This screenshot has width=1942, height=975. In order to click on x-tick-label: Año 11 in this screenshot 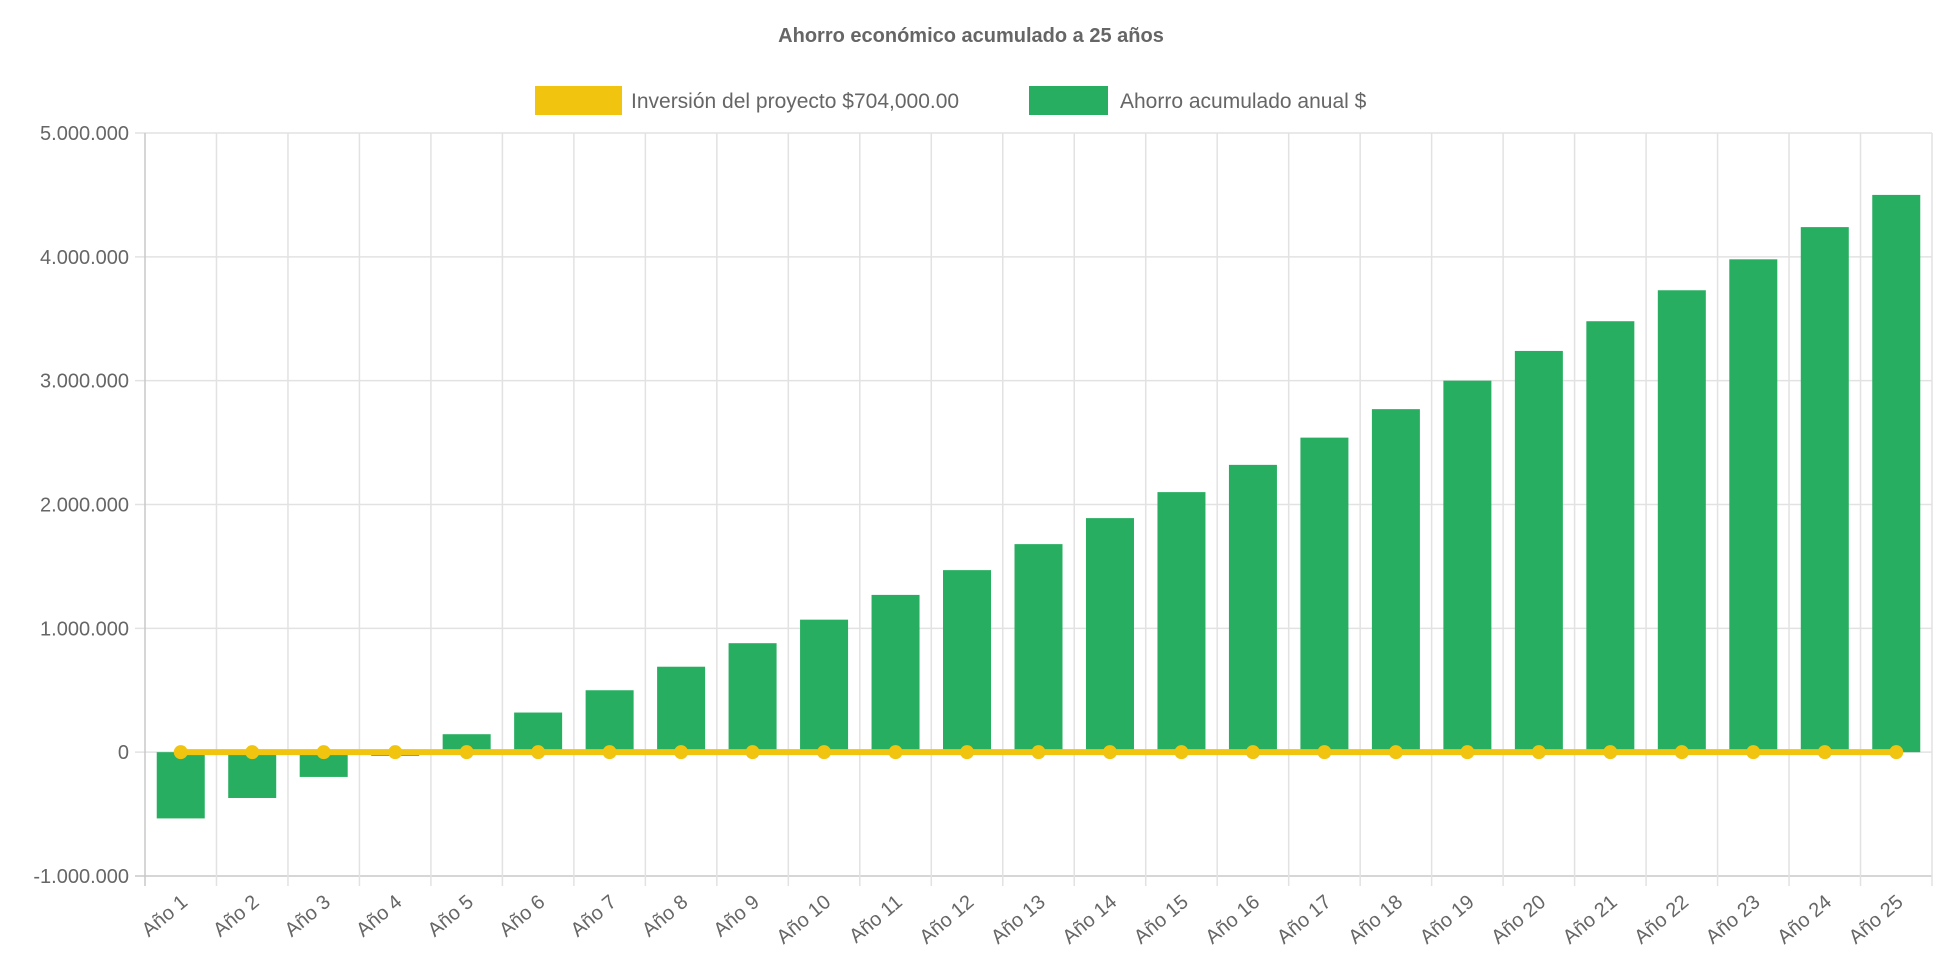, I will do `click(876, 919)`.